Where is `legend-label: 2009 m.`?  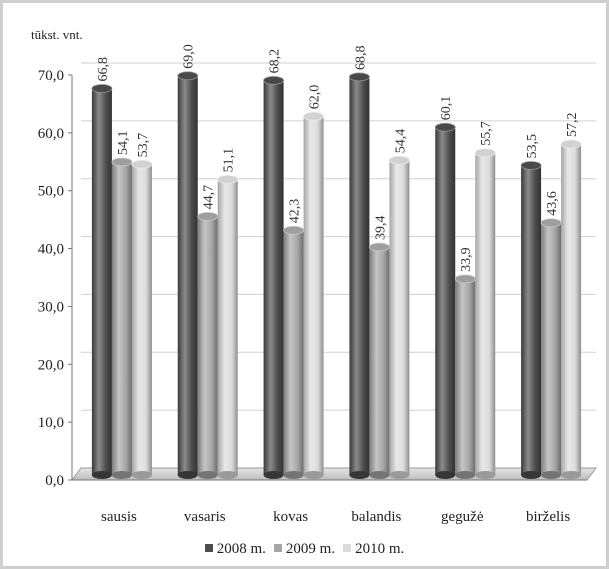
legend-label: 2009 m. is located at coordinates (310, 549).